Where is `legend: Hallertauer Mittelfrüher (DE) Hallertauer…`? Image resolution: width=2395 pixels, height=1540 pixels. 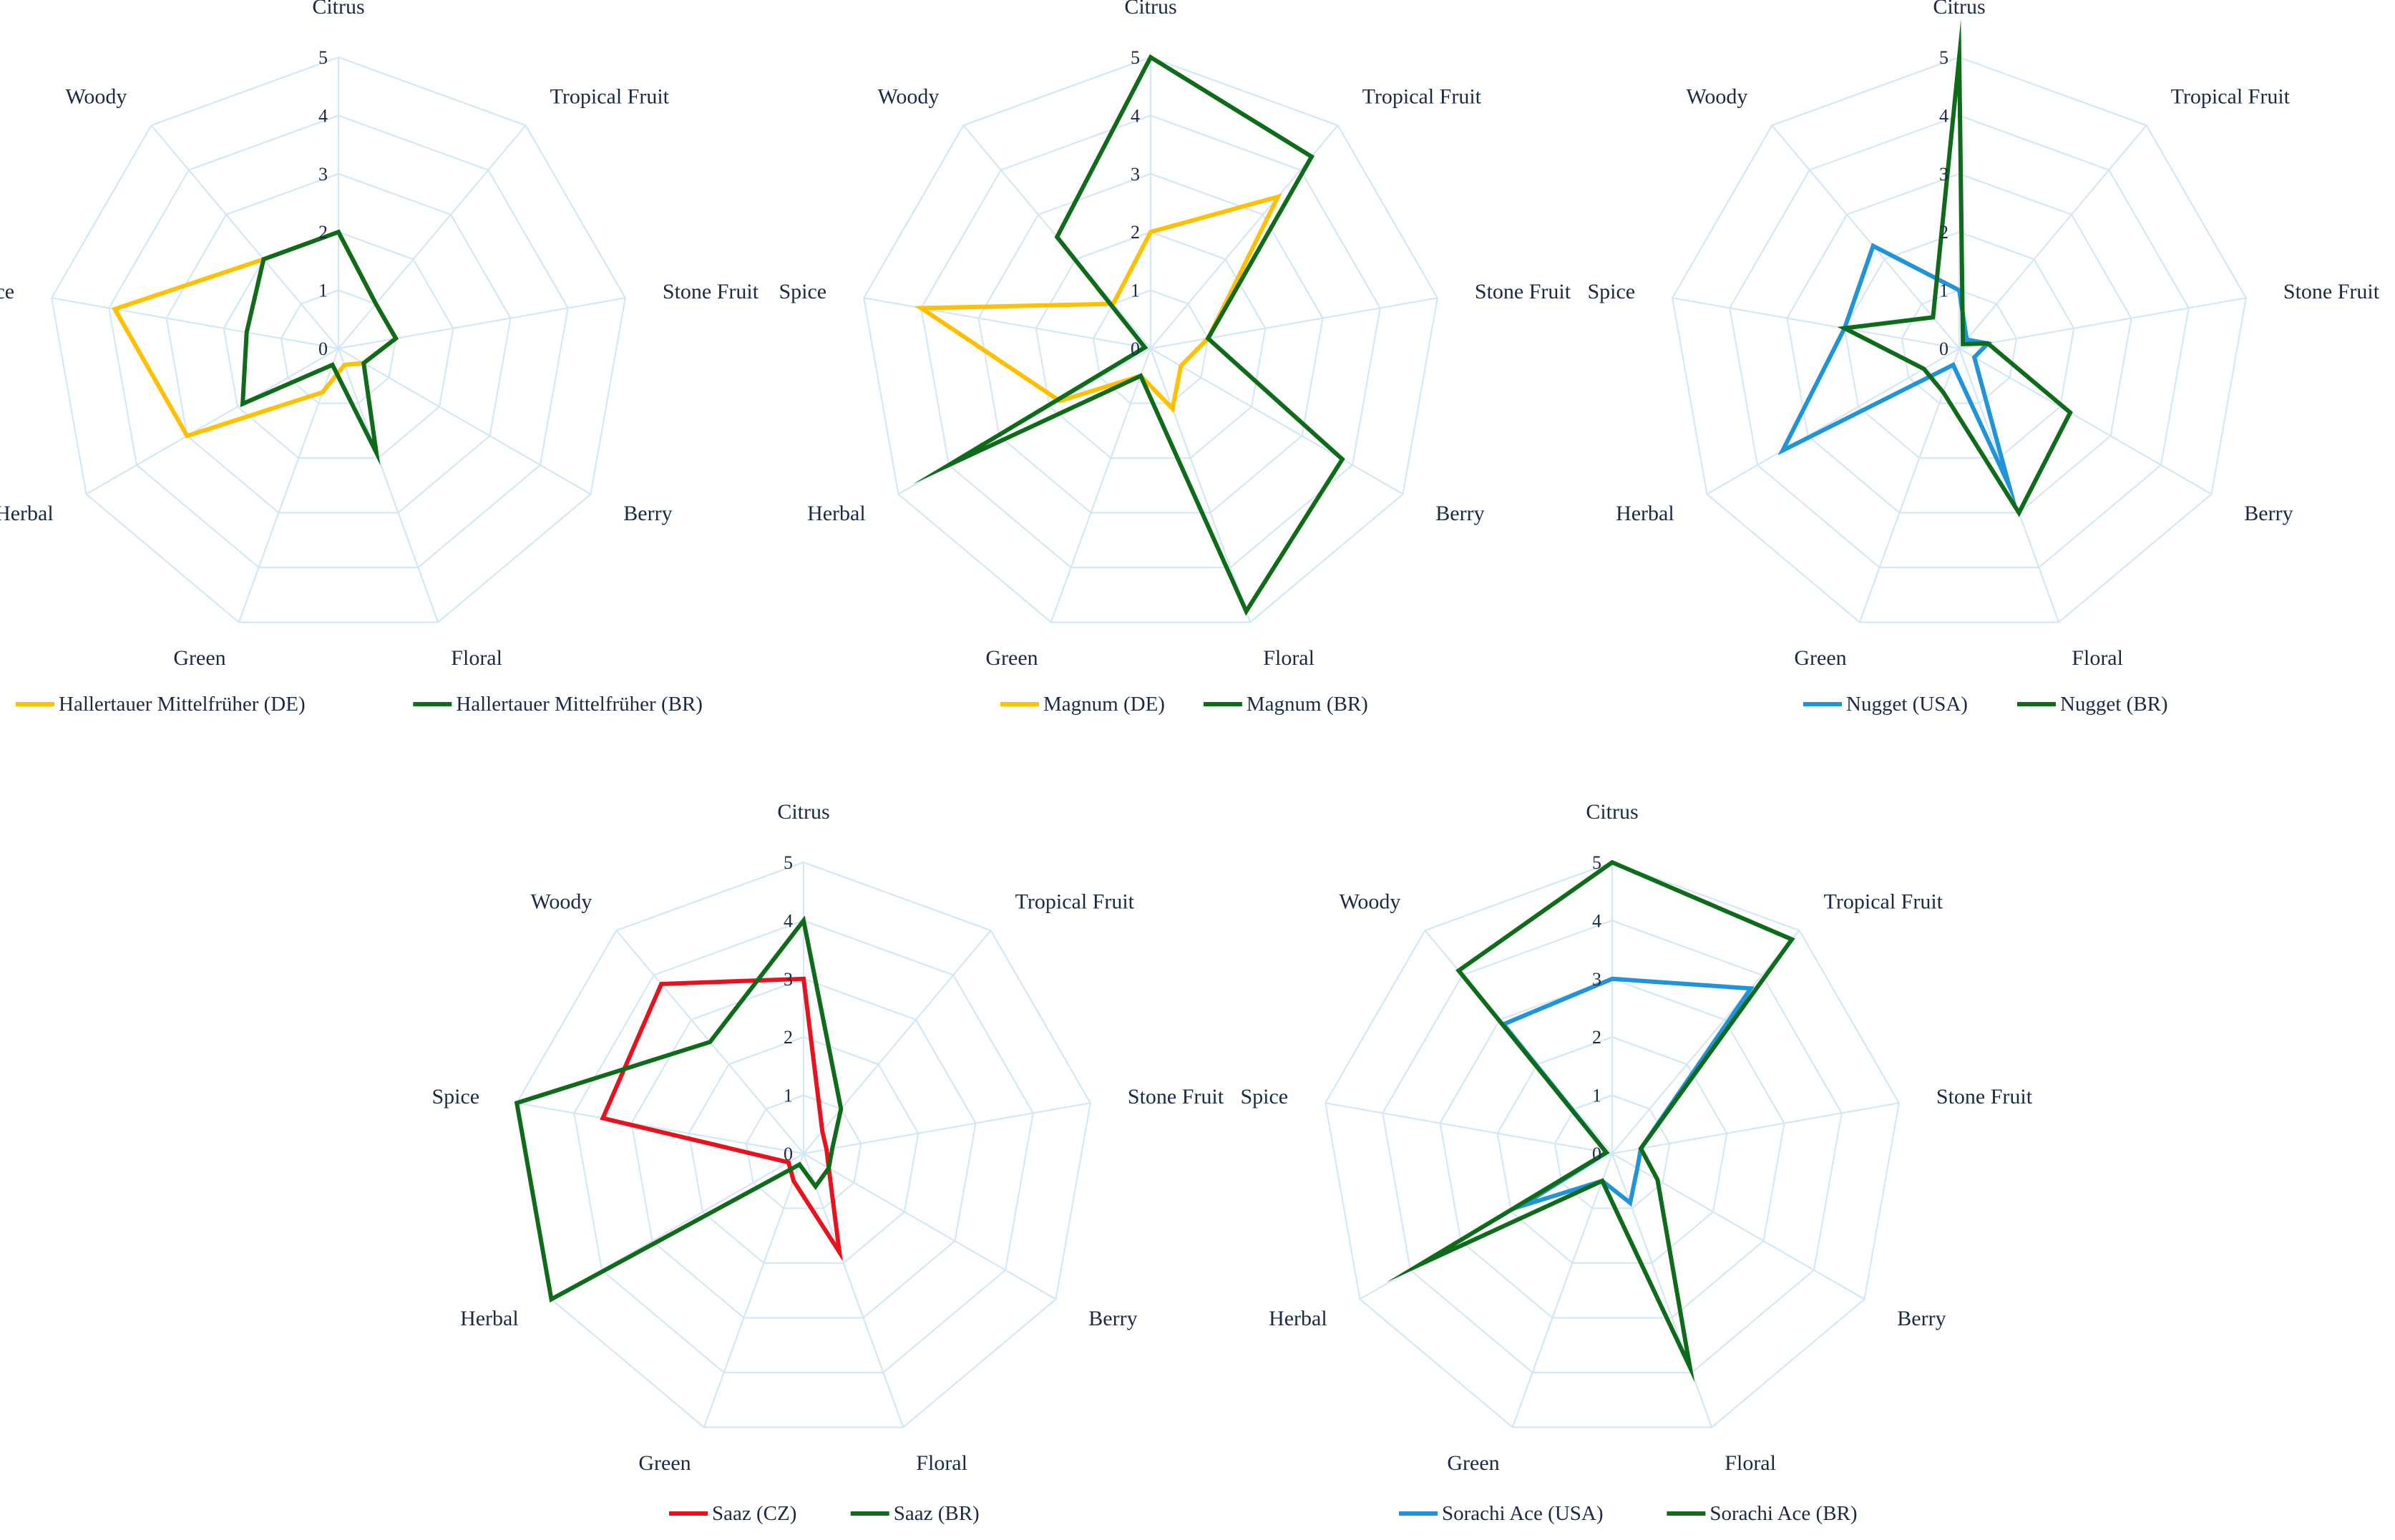 legend: Hallertauer Mittelfrüher (DE) Hallertauer… is located at coordinates (359, 704).